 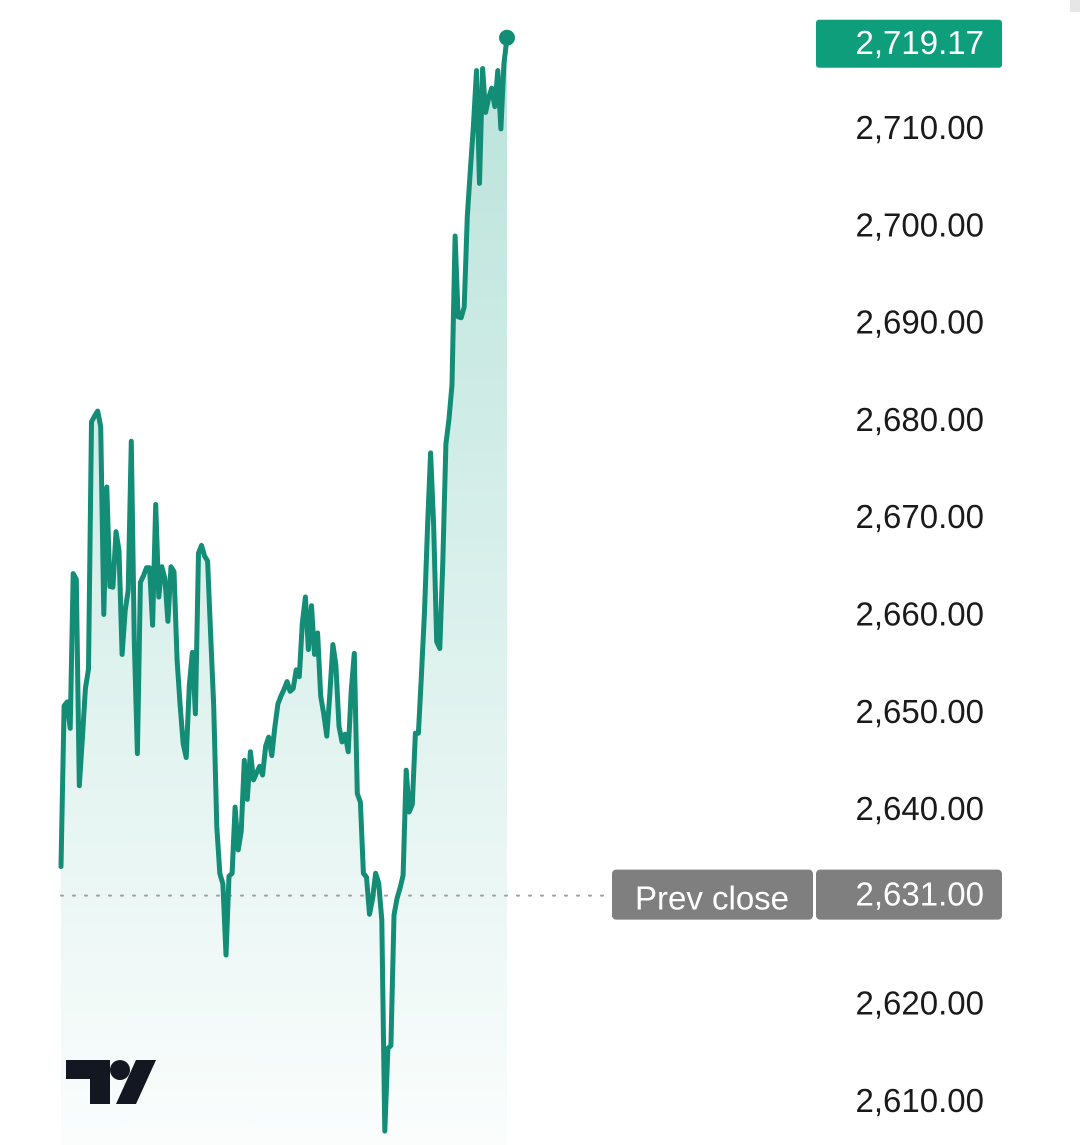 I want to click on last-price-label: 2,719.17, so click(x=920, y=42).